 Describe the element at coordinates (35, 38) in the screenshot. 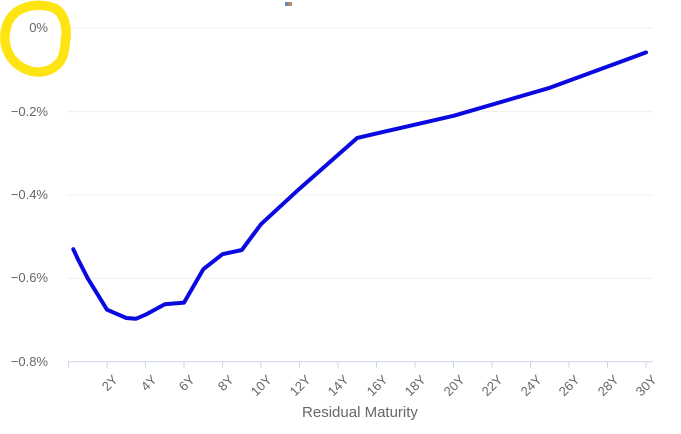

I see `highlighter-circle-annotation` at that location.